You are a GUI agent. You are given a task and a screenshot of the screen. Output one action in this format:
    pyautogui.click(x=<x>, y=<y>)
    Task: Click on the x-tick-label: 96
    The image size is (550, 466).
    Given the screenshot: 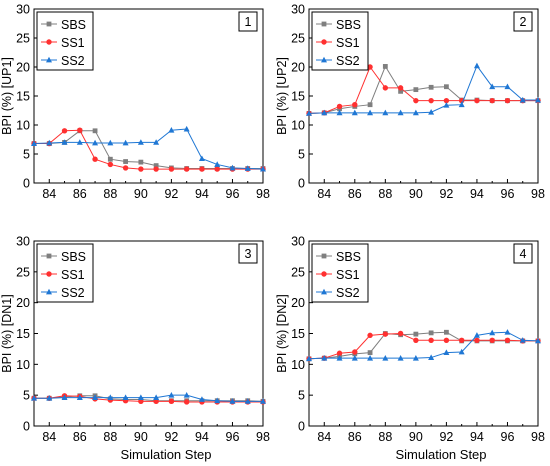 What is the action you would take?
    pyautogui.click(x=233, y=437)
    